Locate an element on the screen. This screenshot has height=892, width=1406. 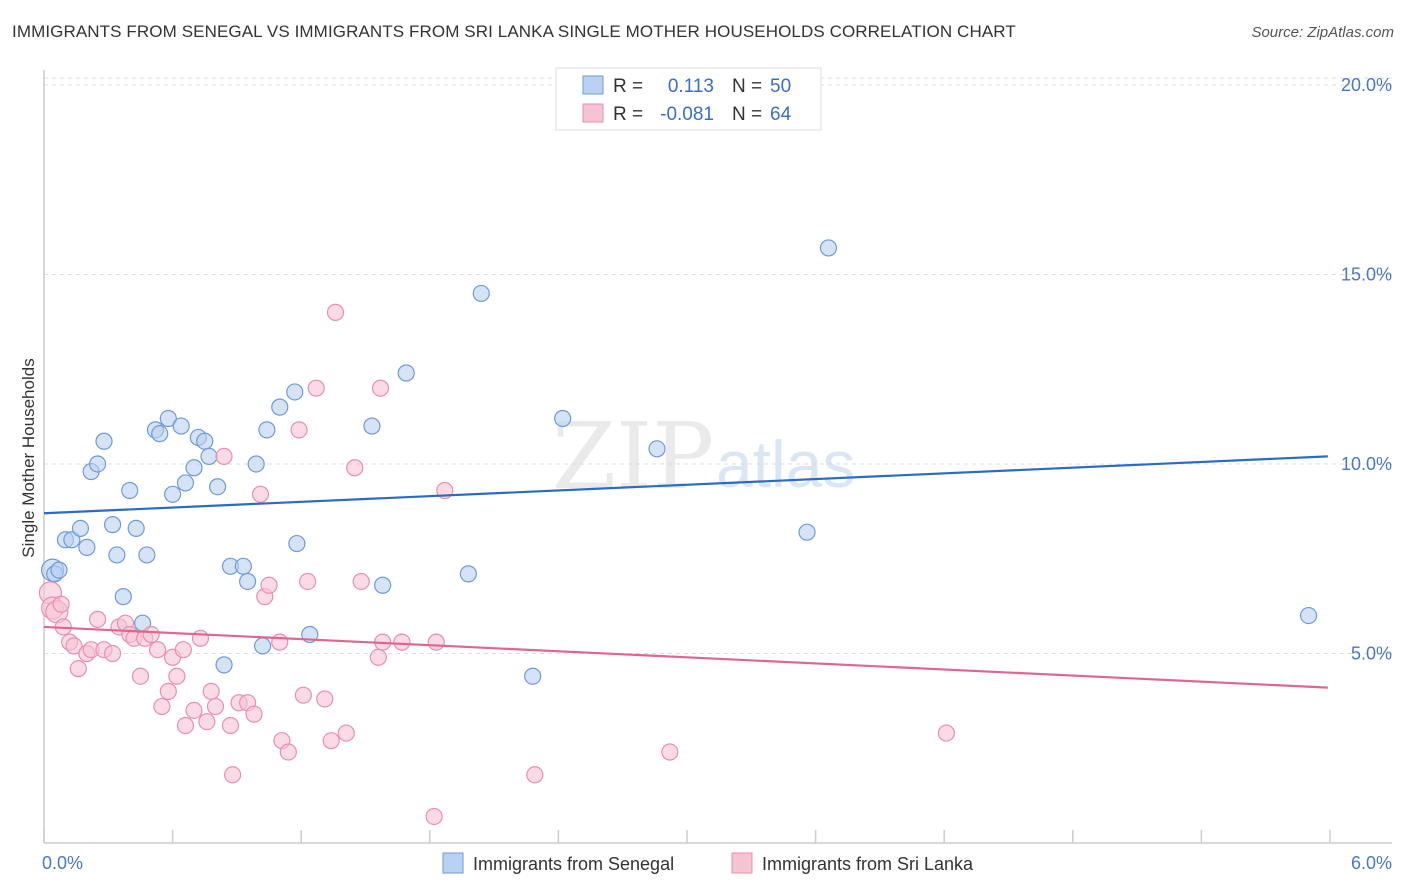
y-axis-label: Single Mother Households is located at coordinates (28, 457).